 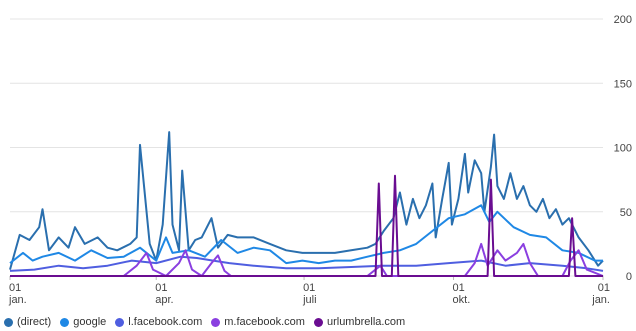 What do you see at coordinates (165, 322) in the screenshot?
I see `legend-label: l.facebook.com` at bounding box center [165, 322].